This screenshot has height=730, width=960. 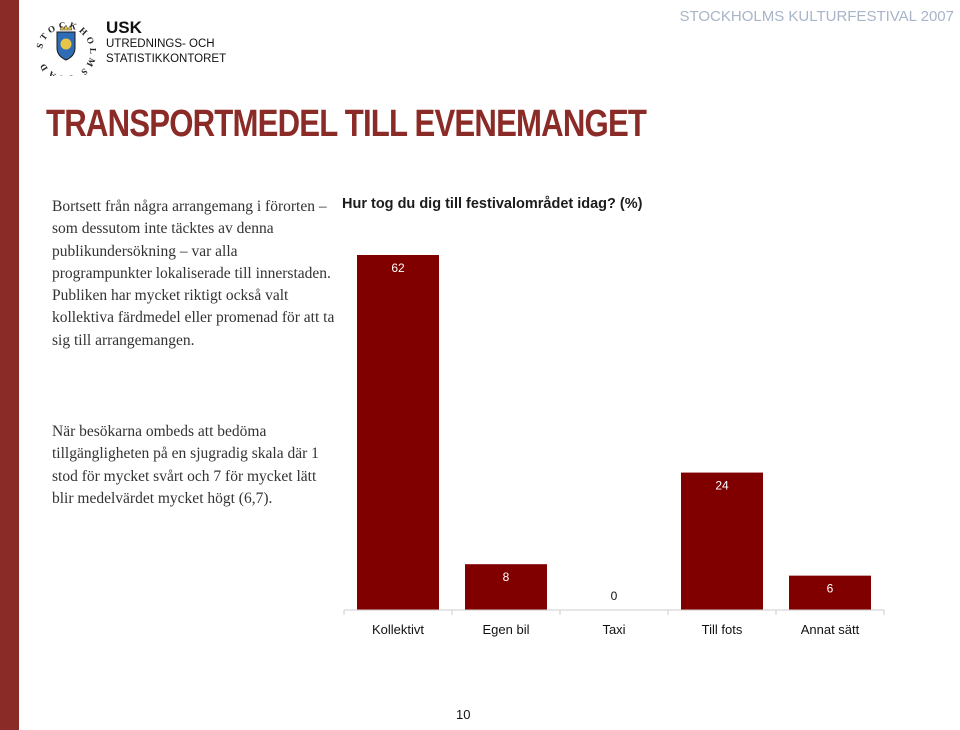 I want to click on festival-title: STOCKHOLMS KULTURFESTIVAL 2007, so click(x=816, y=16).